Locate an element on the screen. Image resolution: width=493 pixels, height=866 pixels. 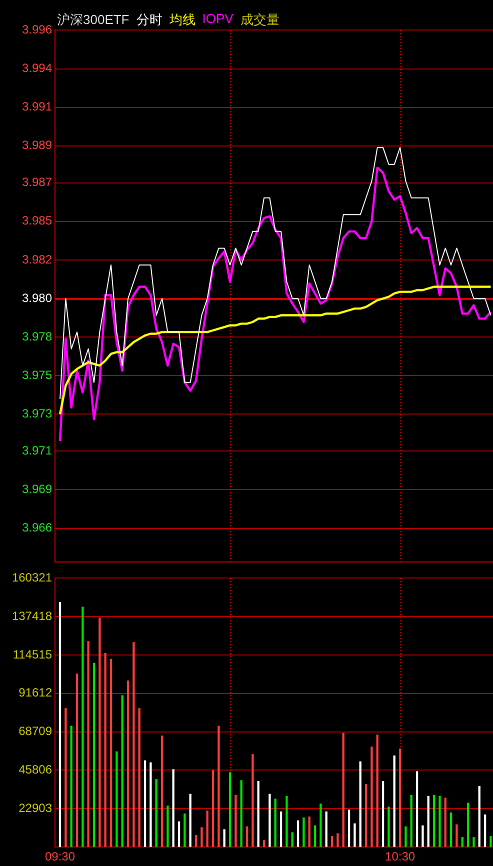
y-tick-label: 68709 is located at coordinates (35, 731).